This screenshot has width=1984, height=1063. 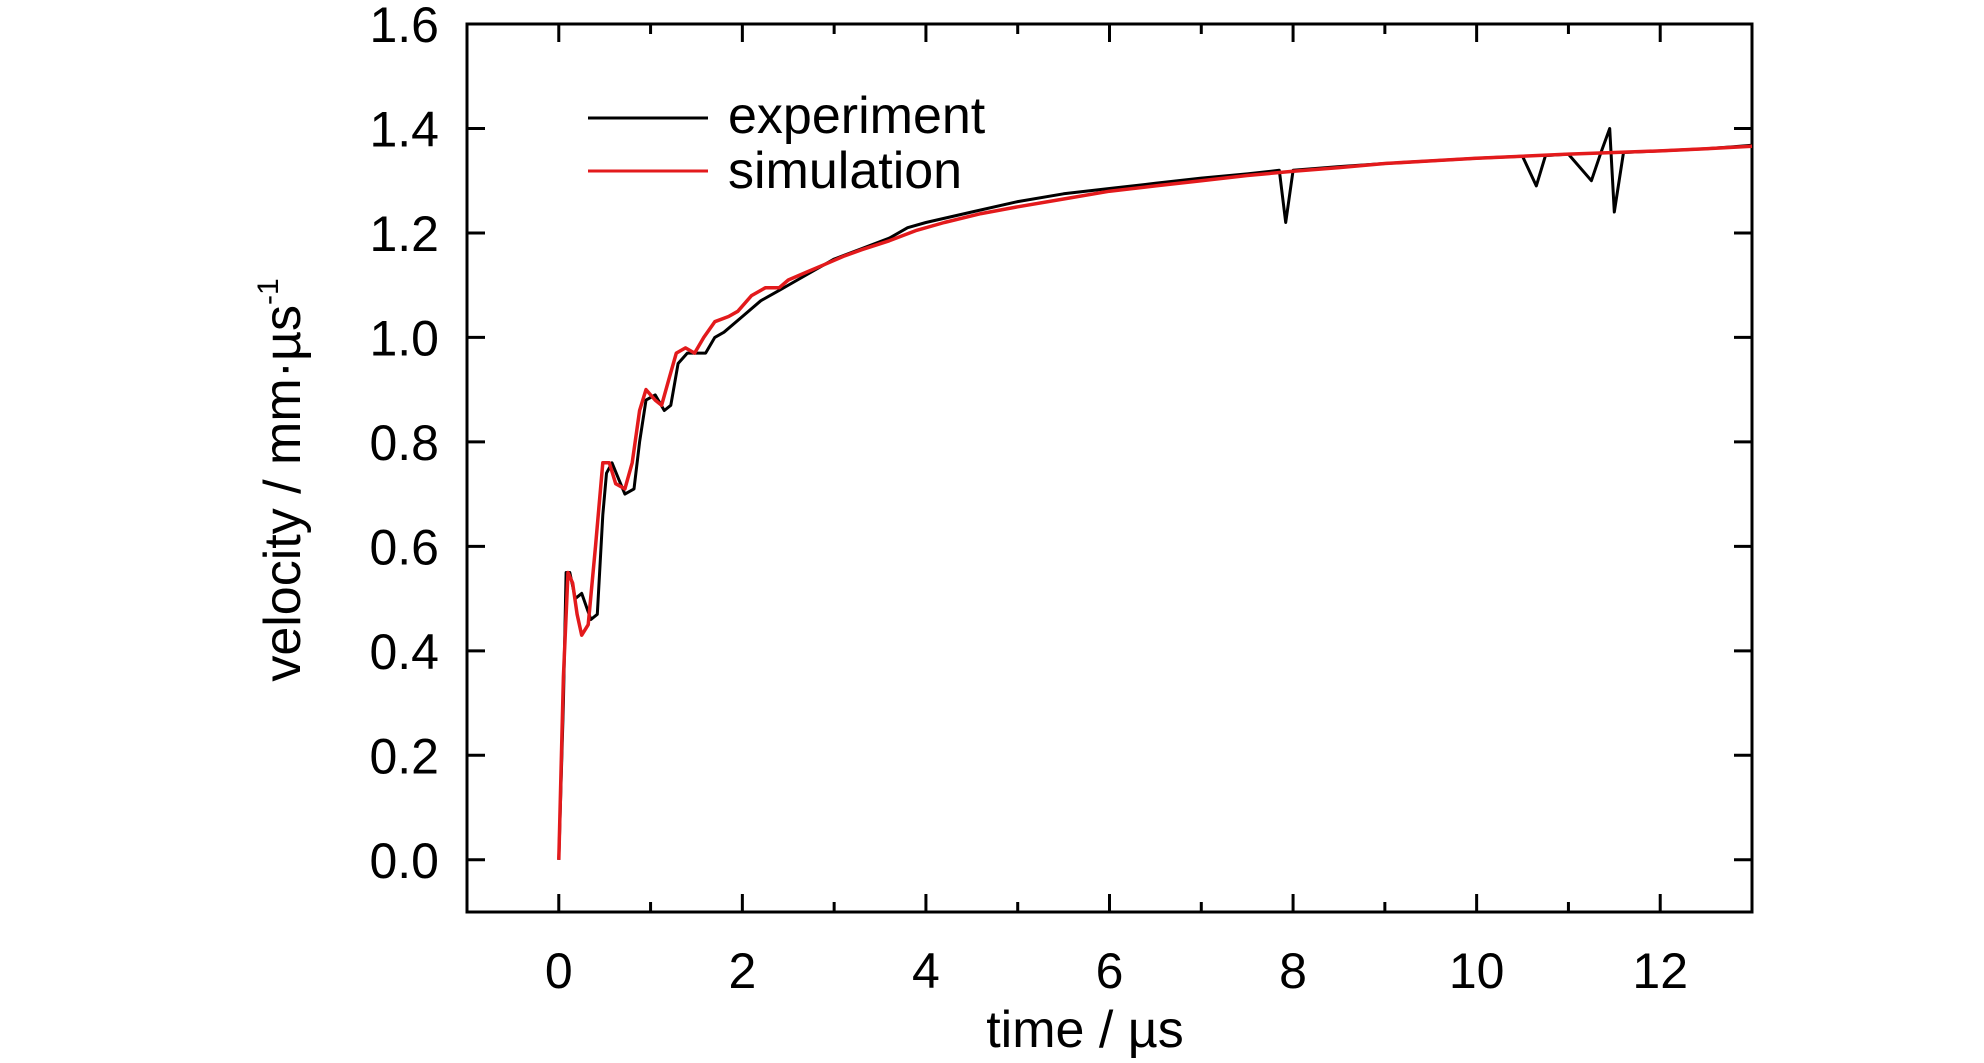 I want to click on y-tick-label: 0.8, so click(x=404, y=443).